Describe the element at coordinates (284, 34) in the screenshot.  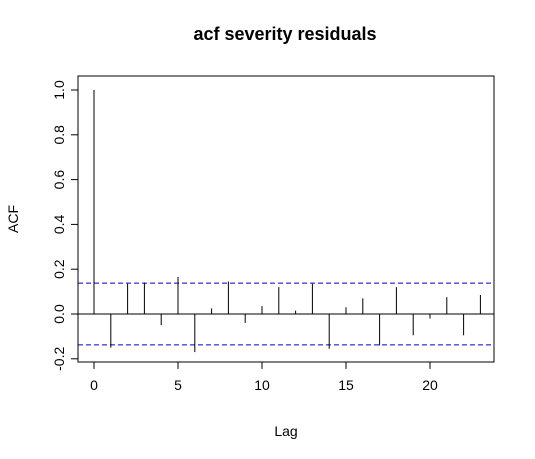
I see `chart-title: acf severity residuals` at that location.